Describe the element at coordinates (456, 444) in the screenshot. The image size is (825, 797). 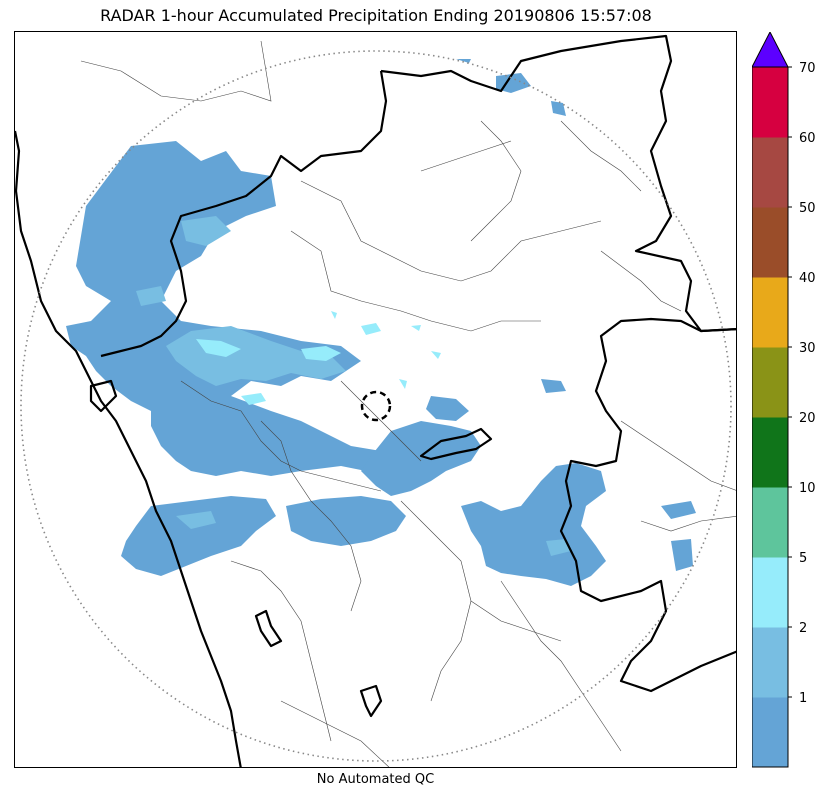
I see `state-border-central-river` at that location.